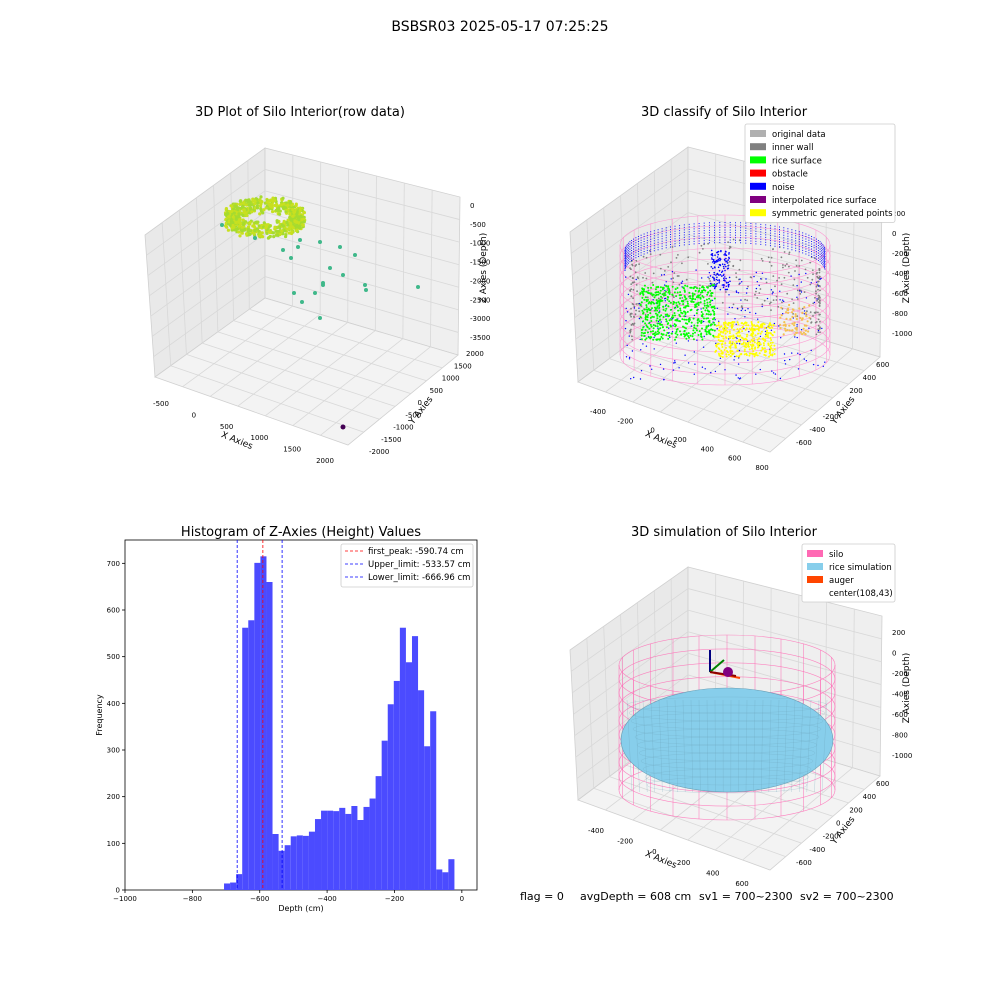 Image resolution: width=1000 pixels, height=1000 pixels. What do you see at coordinates (809, 317) in the screenshot?
I see `original-point` at bounding box center [809, 317].